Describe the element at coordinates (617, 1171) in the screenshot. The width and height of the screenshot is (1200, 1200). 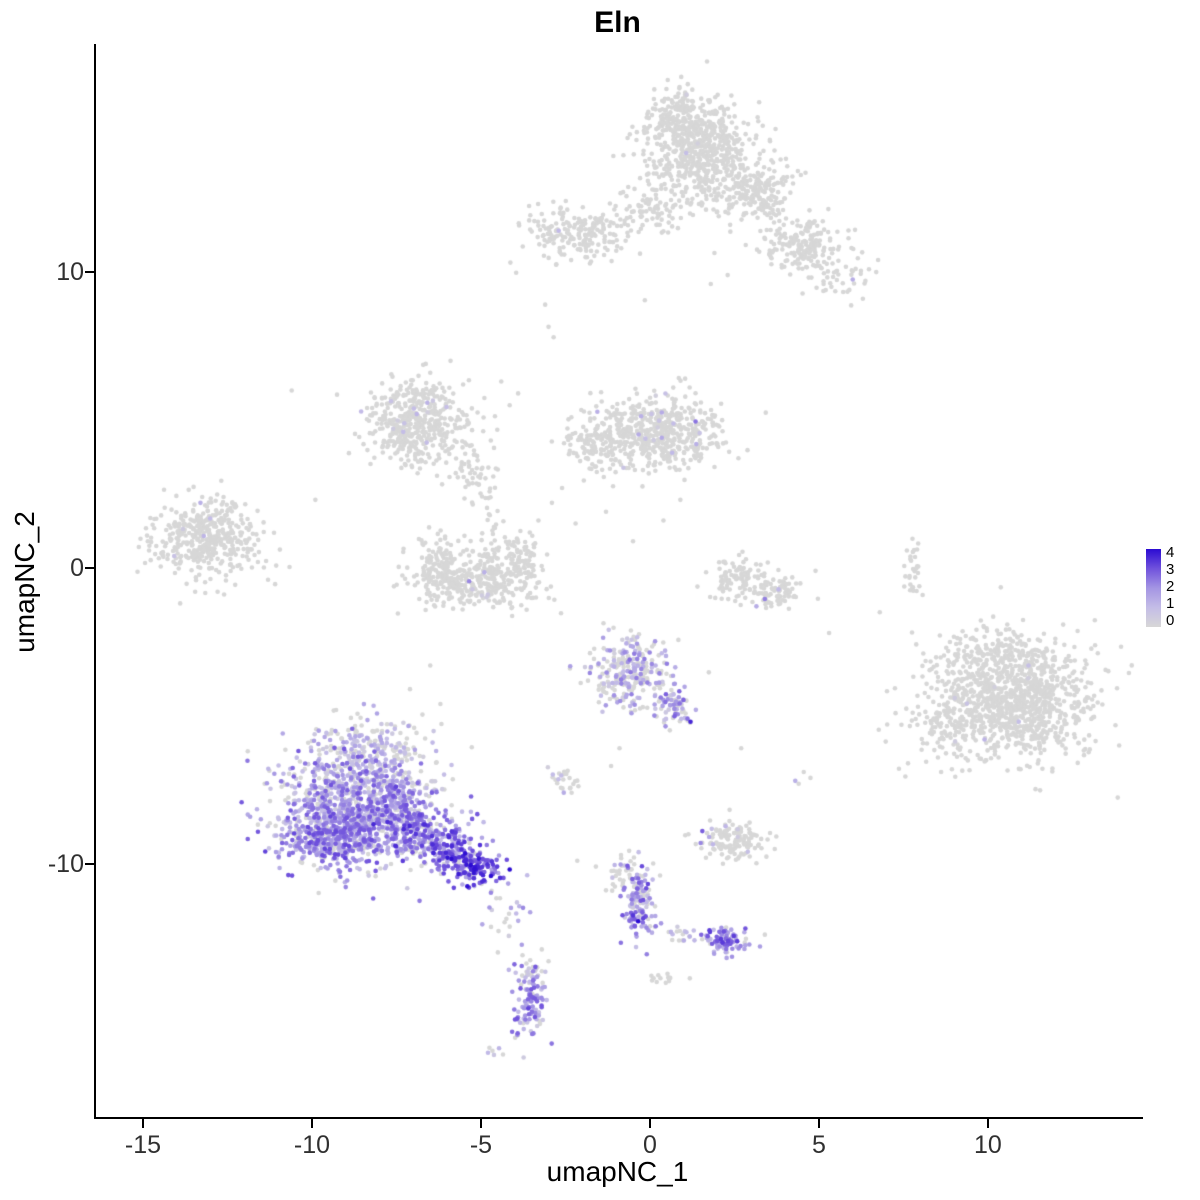
I see `x-axis-title: umapNC_1` at that location.